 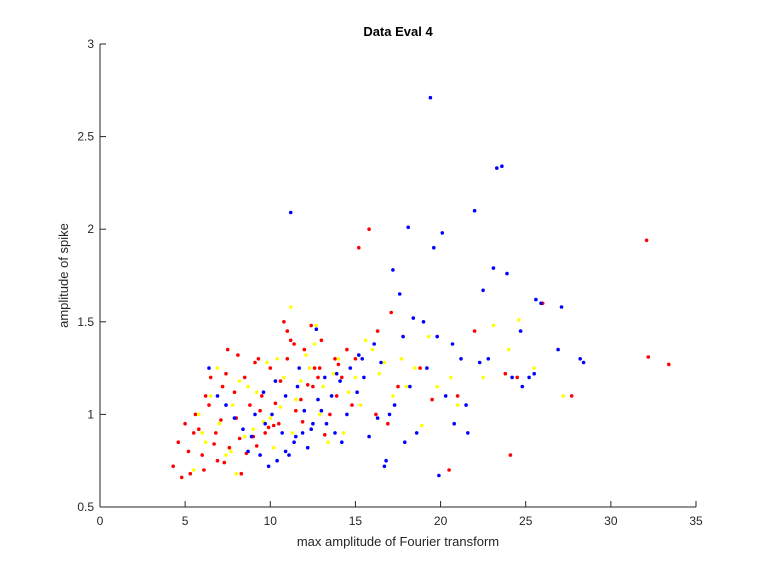 What do you see at coordinates (356, 521) in the screenshot?
I see `x-tick-label: 15` at bounding box center [356, 521].